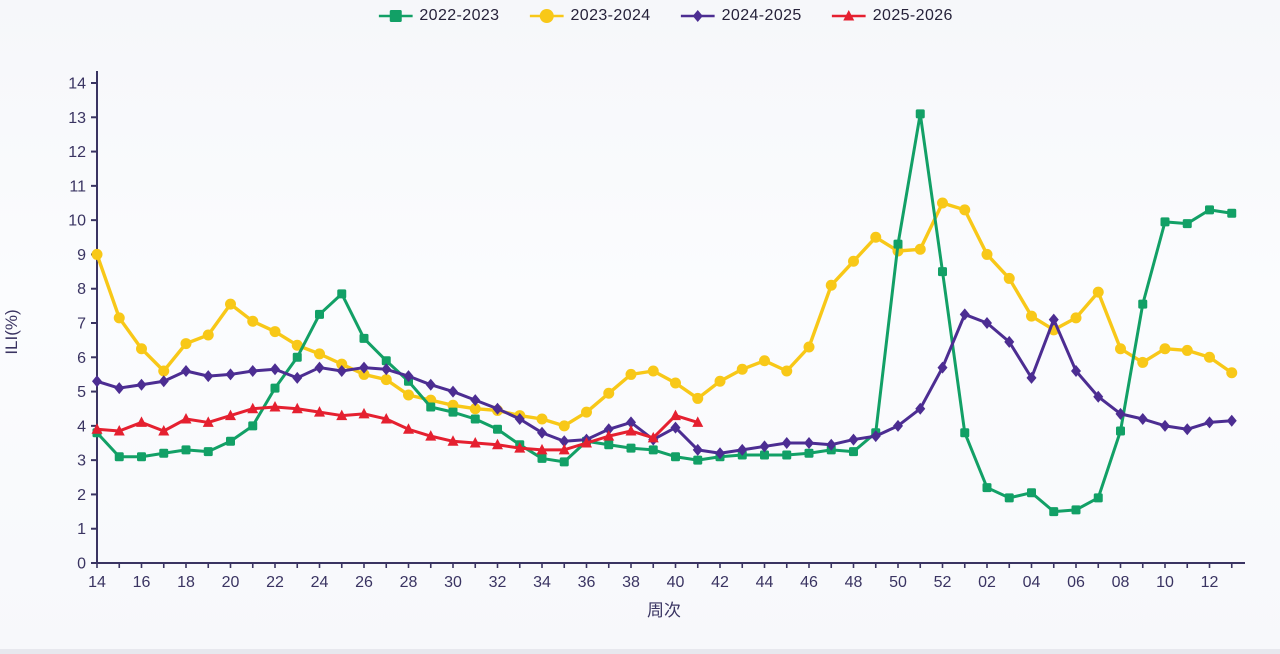 This screenshot has width=1280, height=654. What do you see at coordinates (943, 582) in the screenshot?
I see `x-tick-label: 52` at bounding box center [943, 582].